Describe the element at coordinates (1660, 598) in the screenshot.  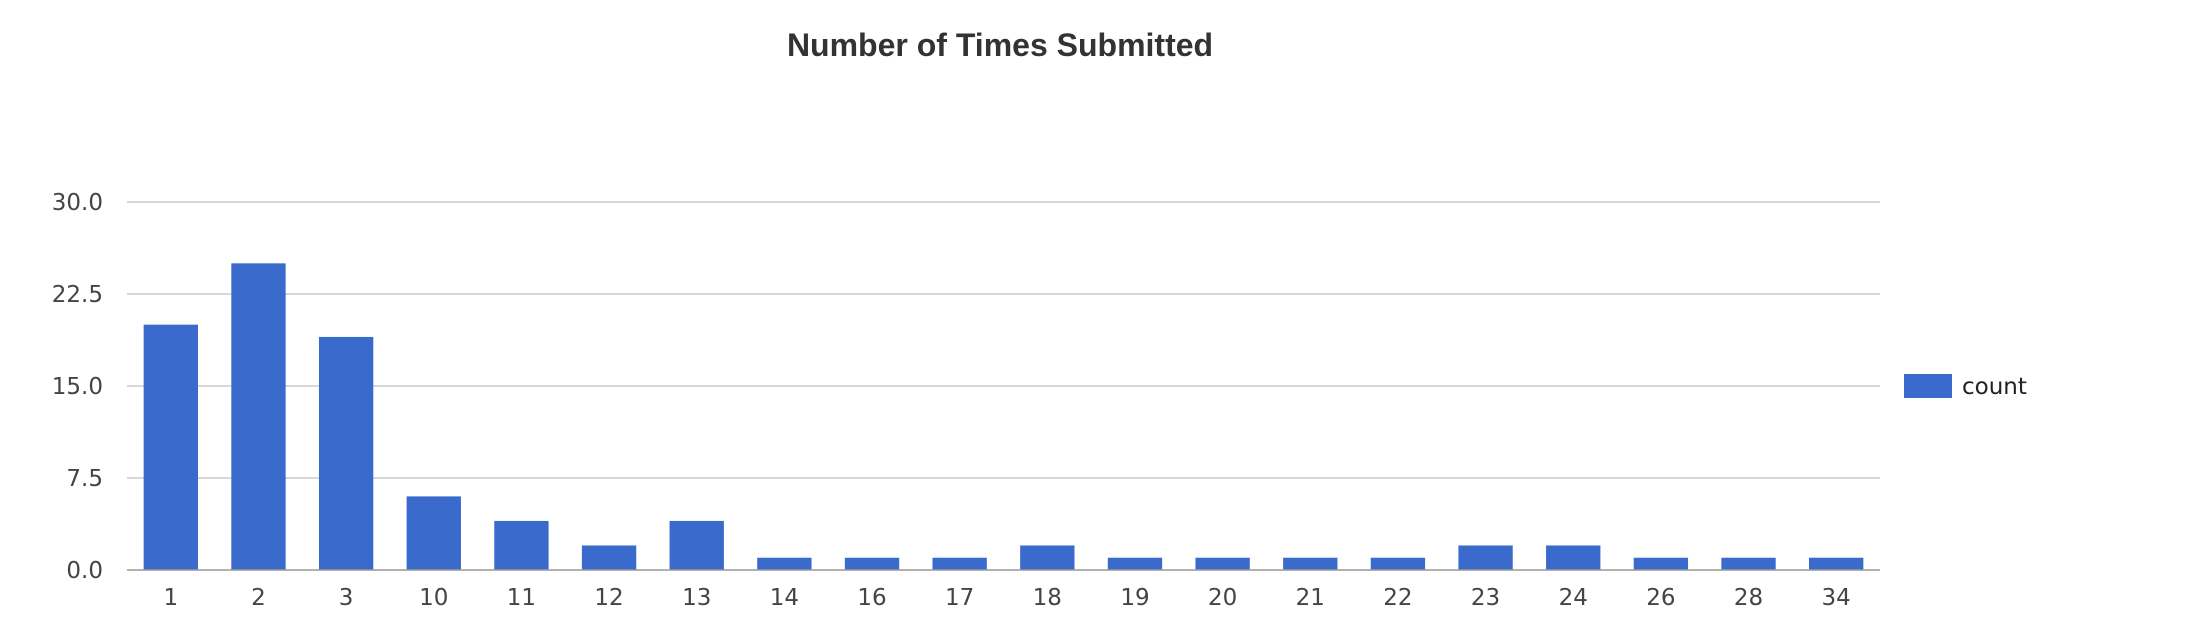
I see `x-tick-label: 26` at that location.